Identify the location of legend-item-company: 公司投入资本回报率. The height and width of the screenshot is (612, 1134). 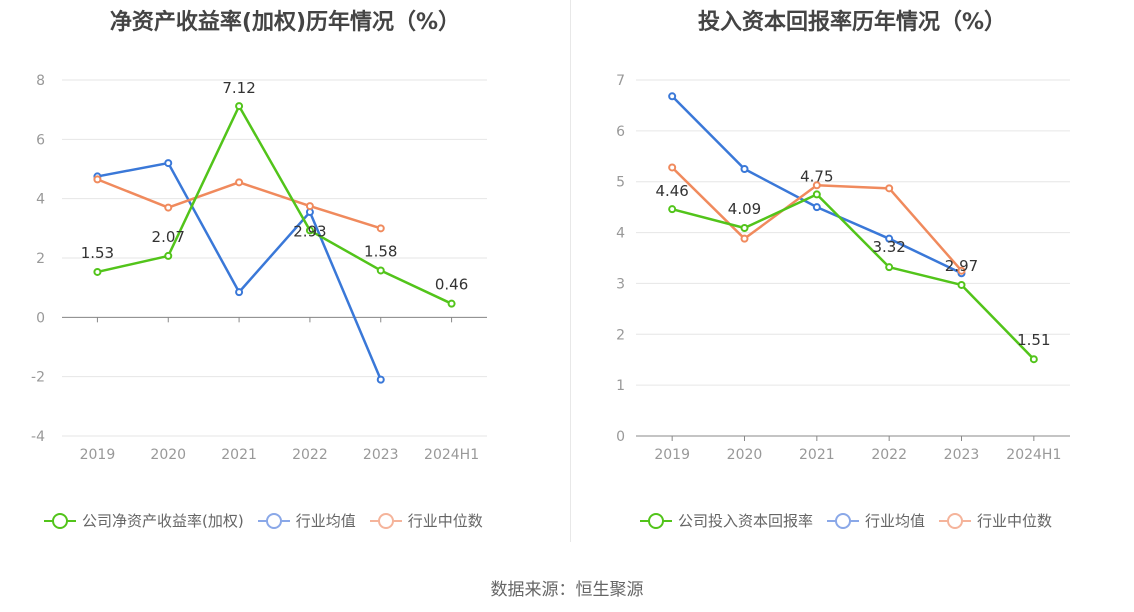
(726, 520).